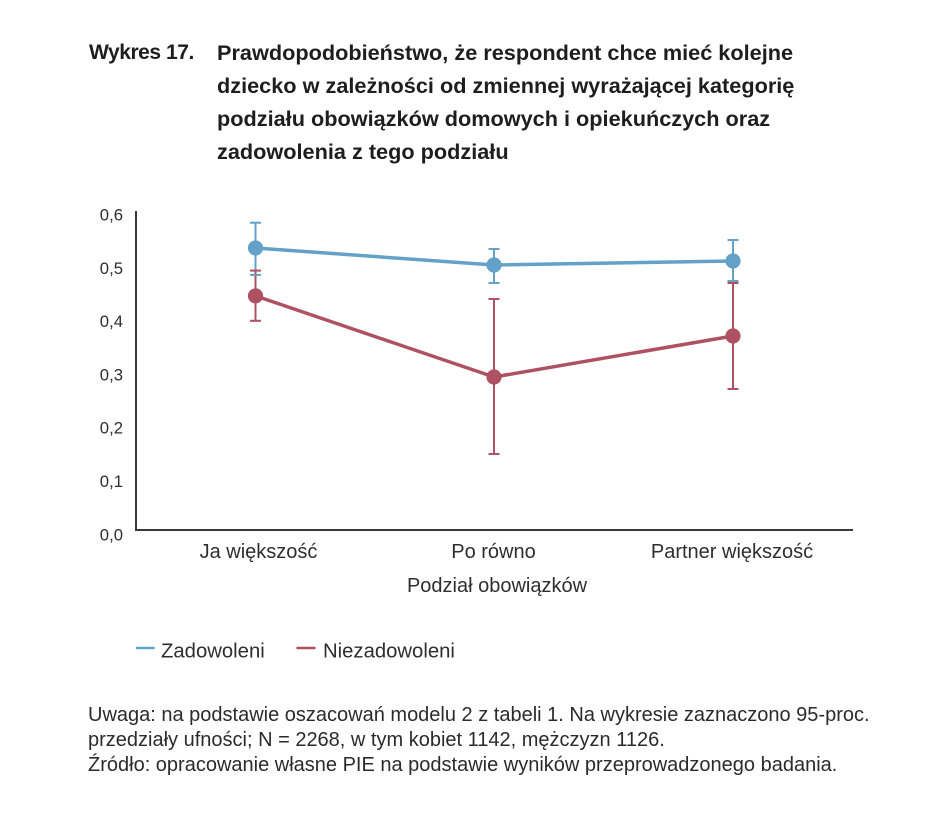 The width and height of the screenshot is (948, 822). What do you see at coordinates (259, 552) in the screenshot?
I see `svg-text: Ja większość` at bounding box center [259, 552].